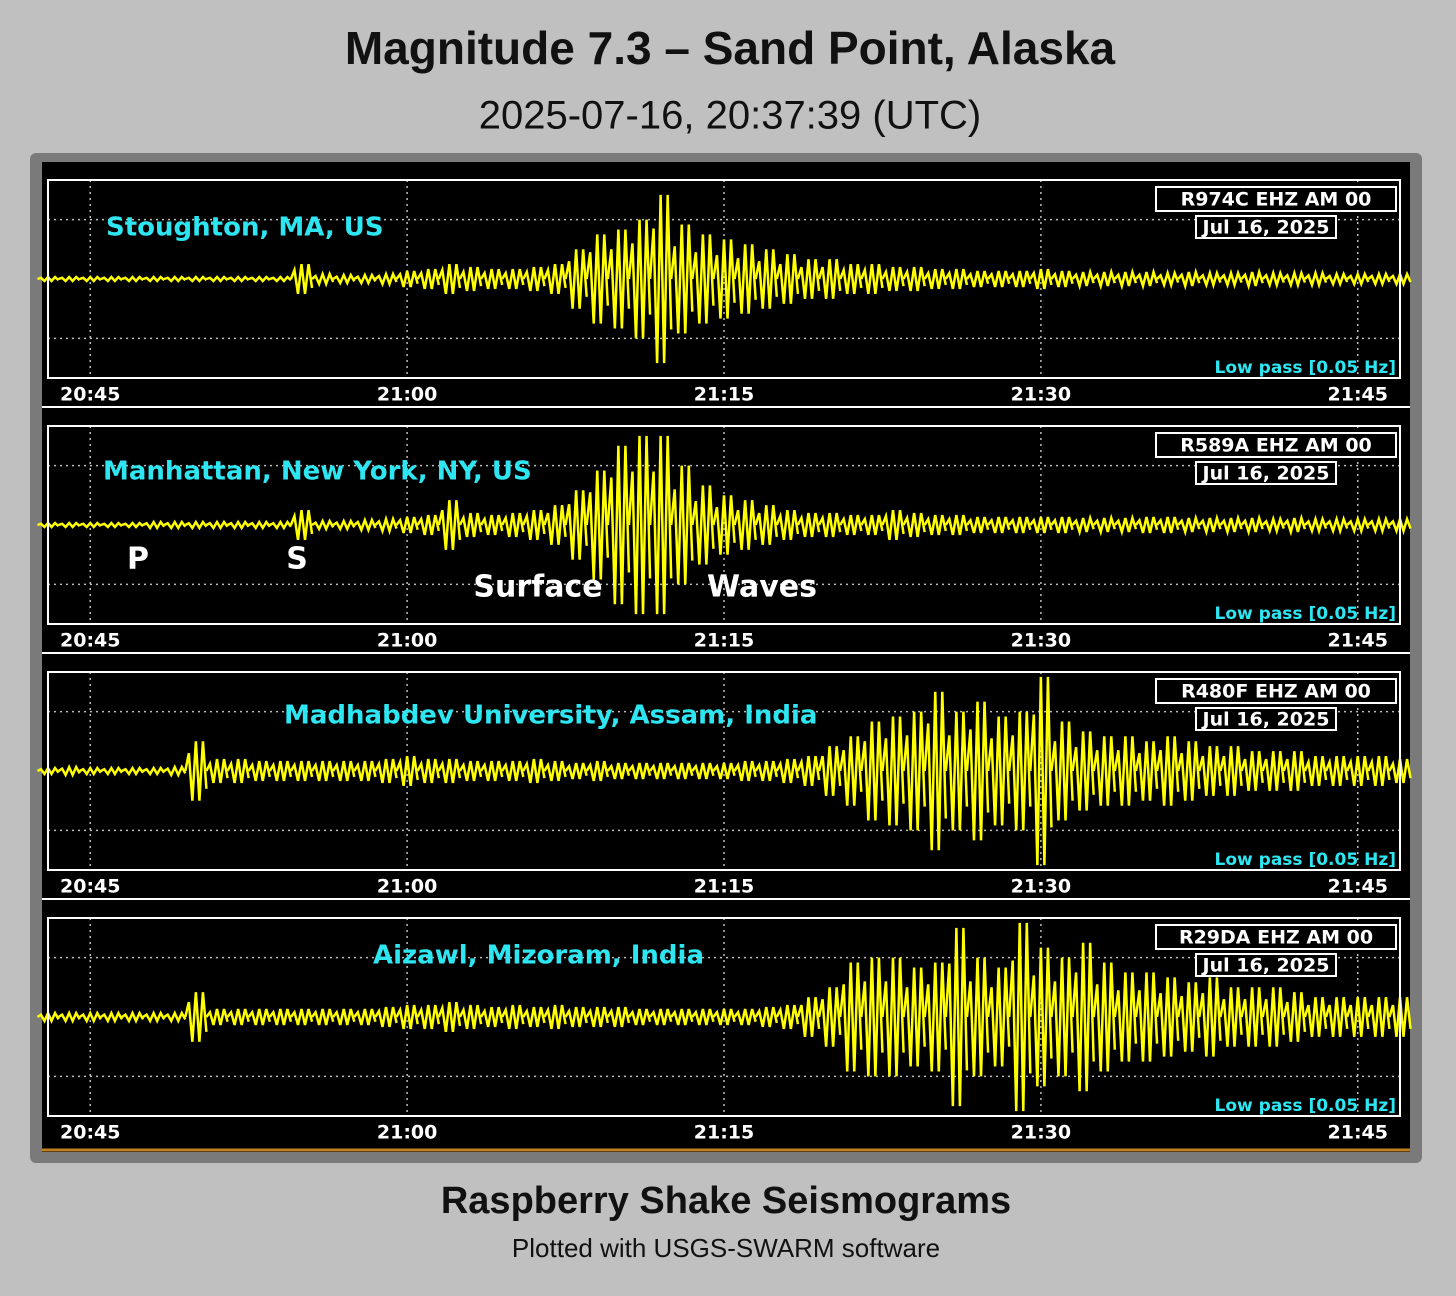  Describe the element at coordinates (138, 559) in the screenshot. I see `annotation: P` at that location.